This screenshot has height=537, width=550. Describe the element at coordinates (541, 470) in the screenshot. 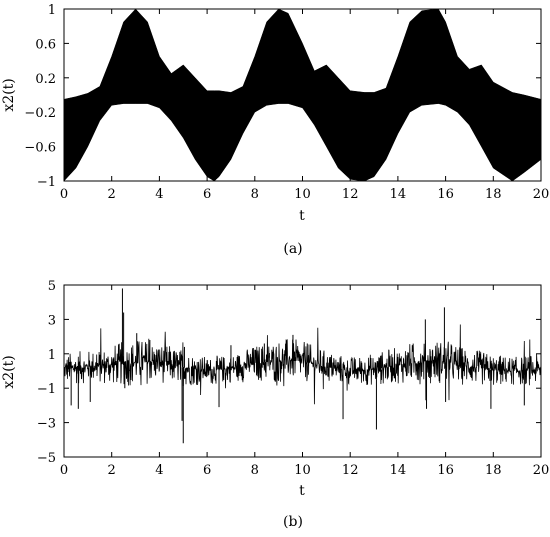

I see `x-tick-label-b-10: 20` at that location.